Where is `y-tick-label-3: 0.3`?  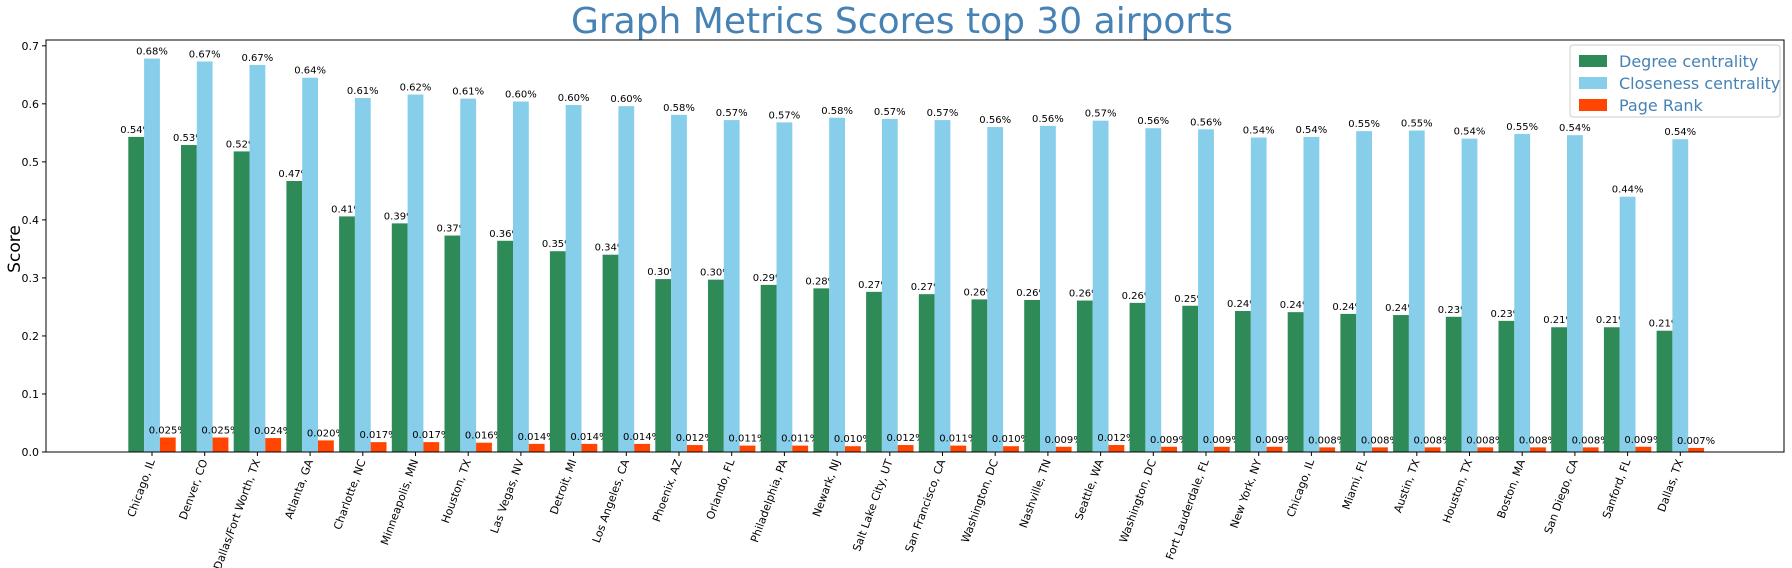 y-tick-label-3: 0.3 is located at coordinates (31, 278).